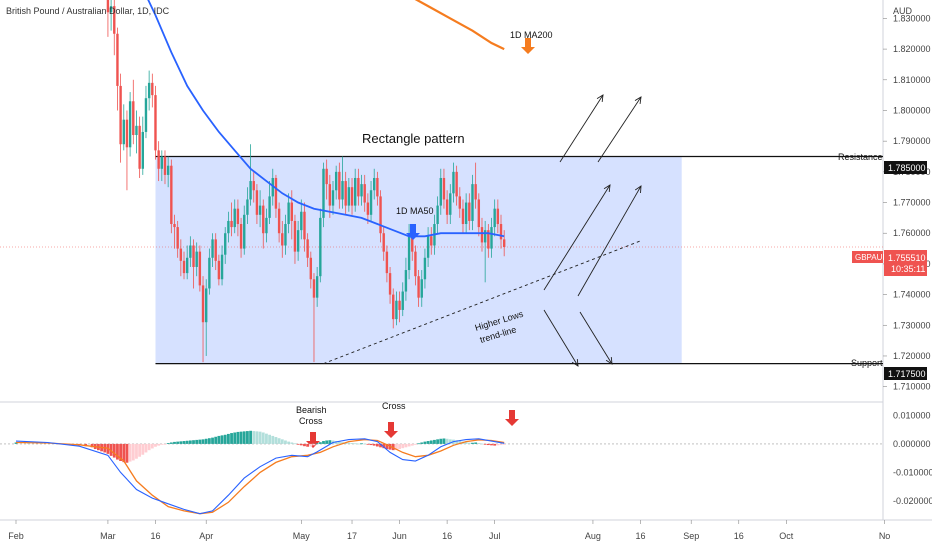  Describe the element at coordinates (871, 257) in the screenshot. I see `symbol-label: GBPAUD` at that location.